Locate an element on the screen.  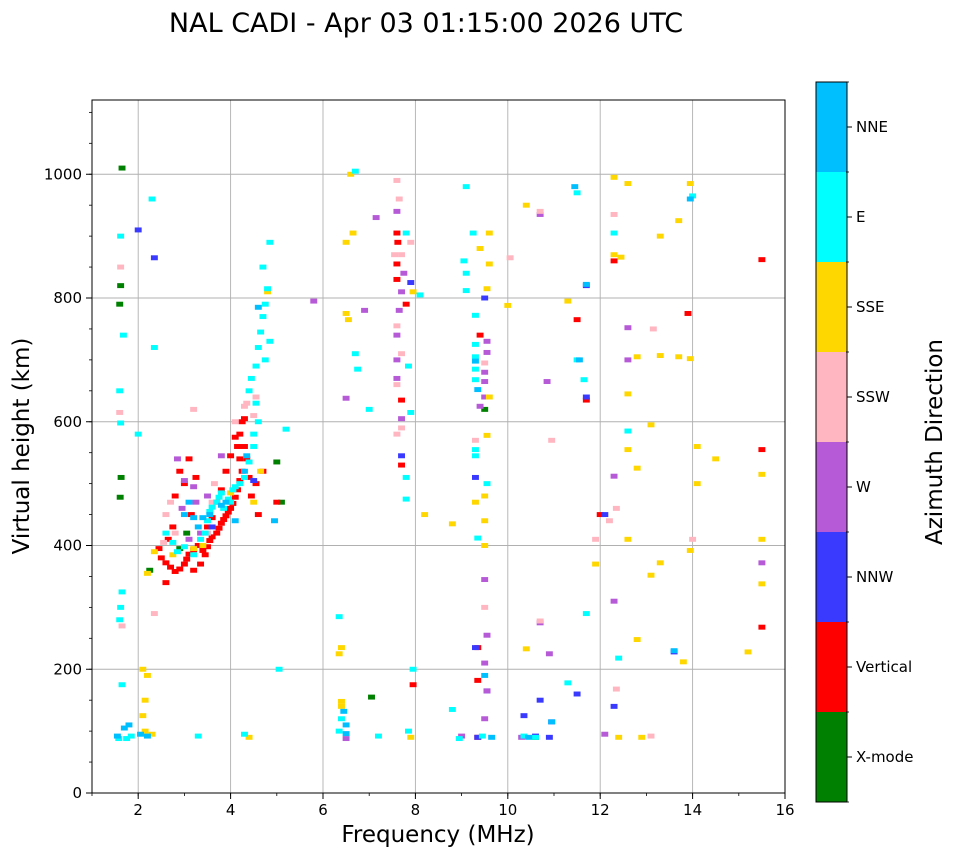
x-axis-label: Frequency (MHz) is located at coordinates (437, 835).